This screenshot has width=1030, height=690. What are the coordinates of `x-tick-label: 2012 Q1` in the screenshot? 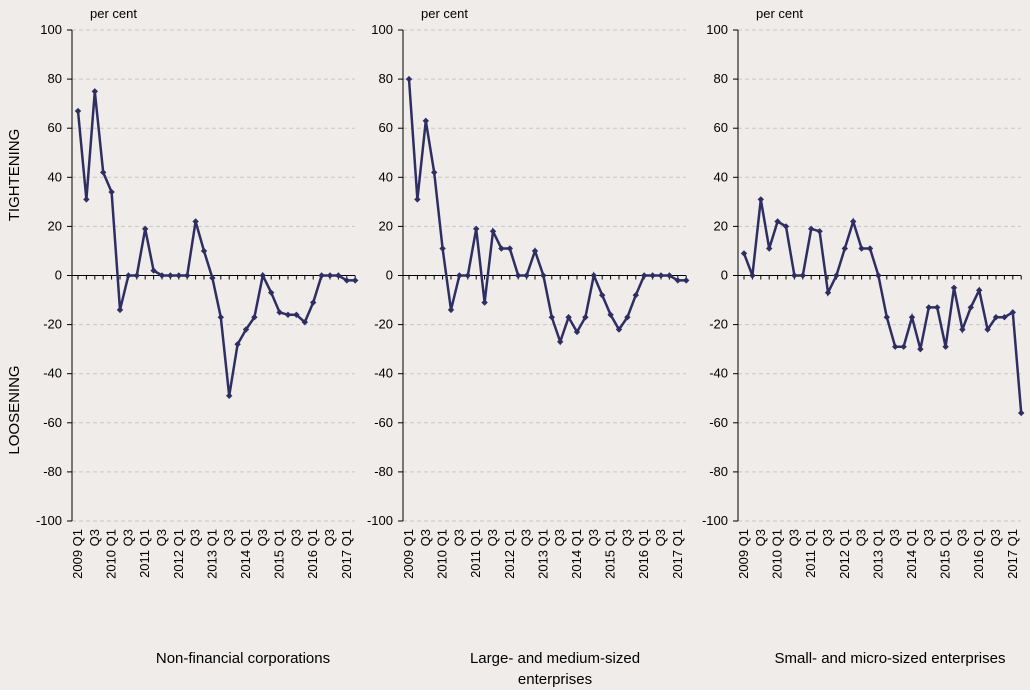 It's located at (178, 554).